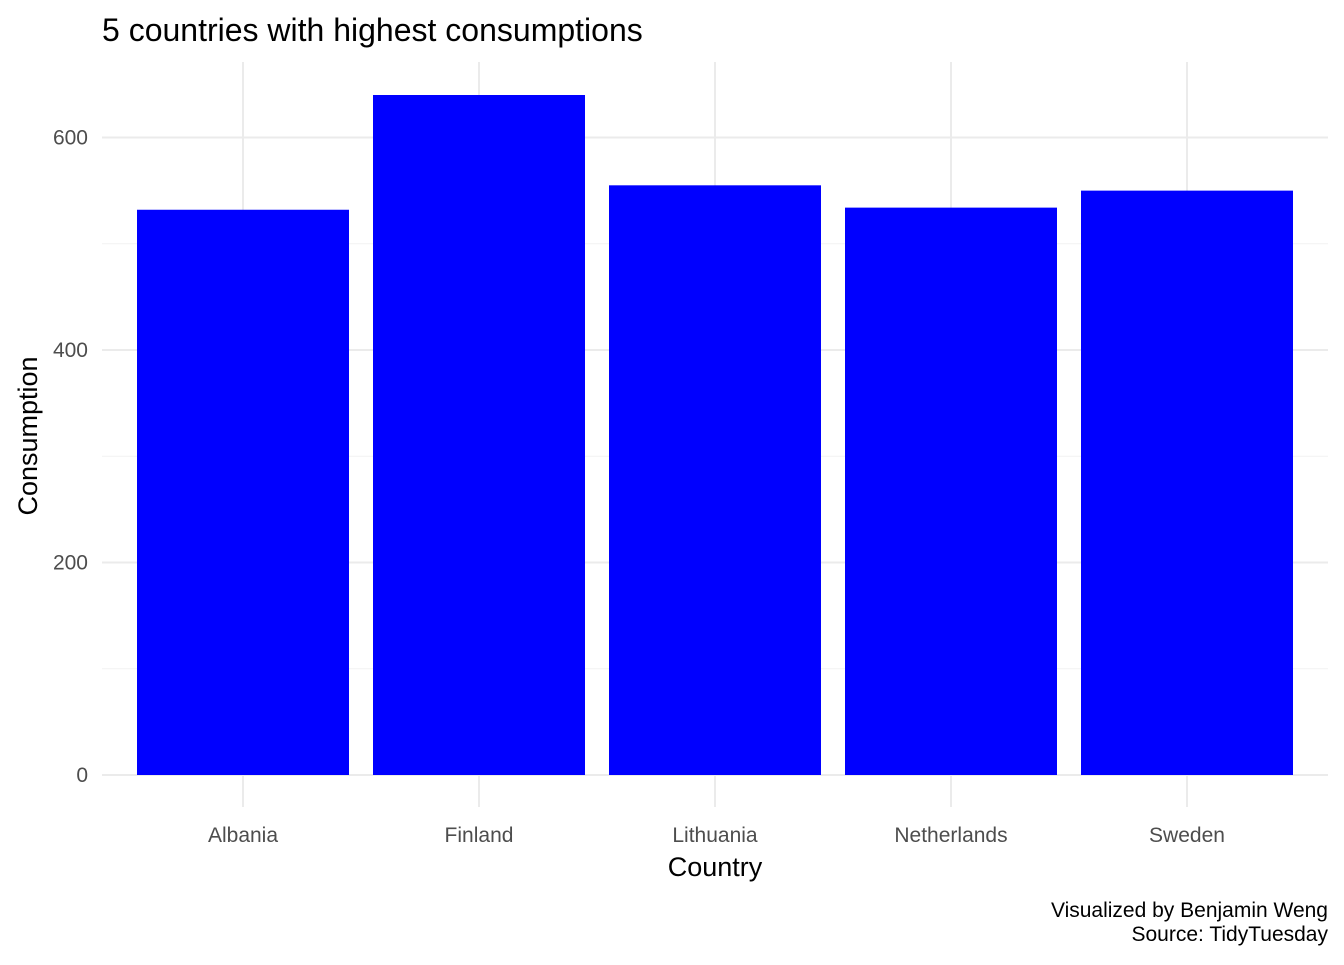  Describe the element at coordinates (951, 491) in the screenshot. I see `bar-netherlands` at that location.